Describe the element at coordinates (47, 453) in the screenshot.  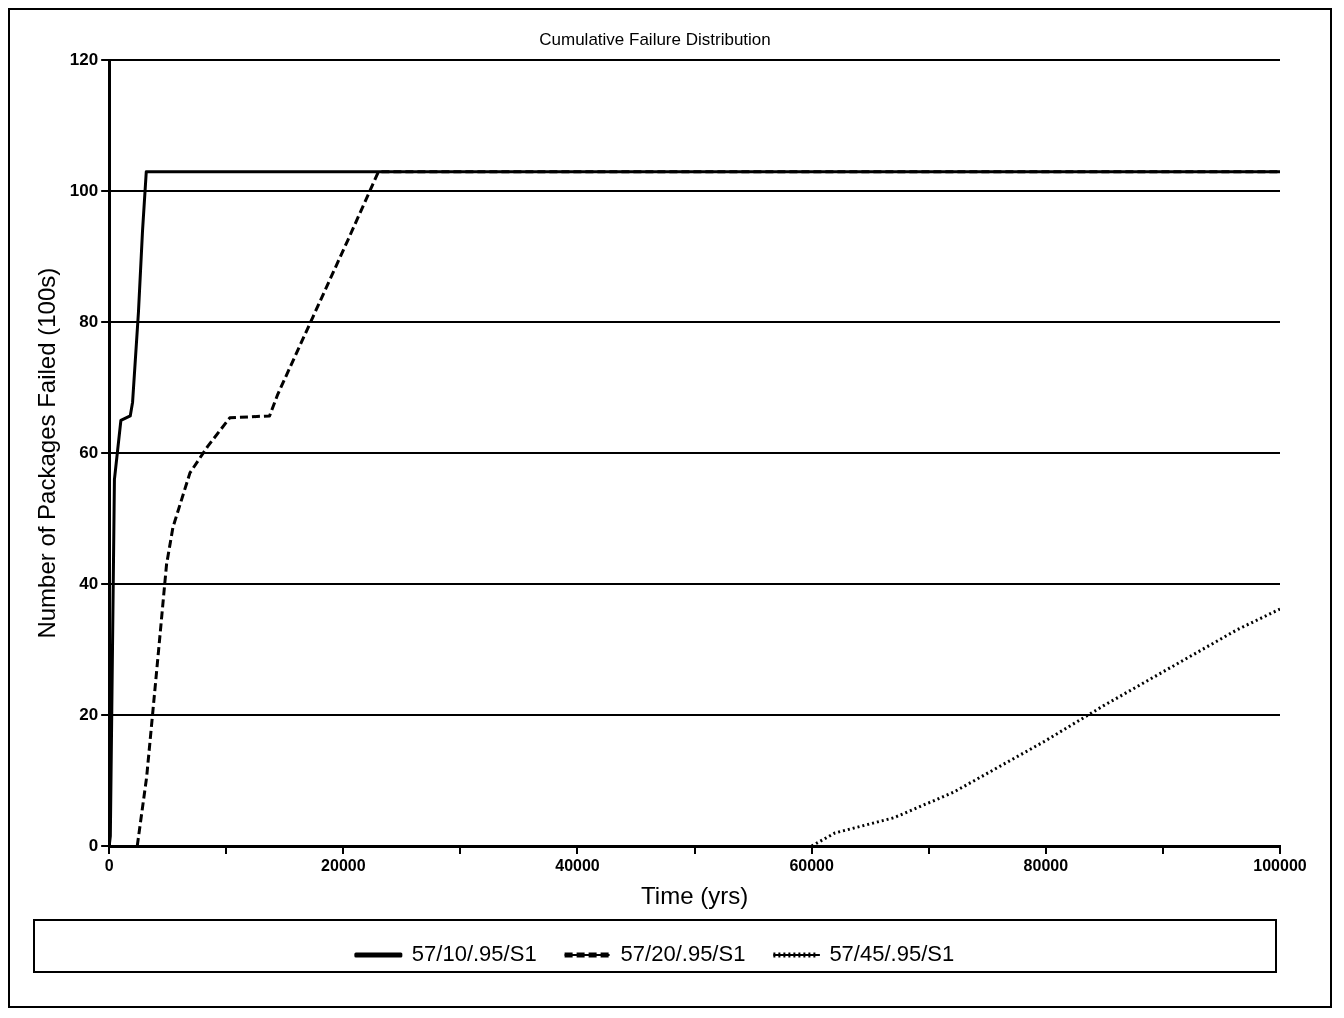
I see `y-axis-title: Number of Packages Failed (100s)` at that location.